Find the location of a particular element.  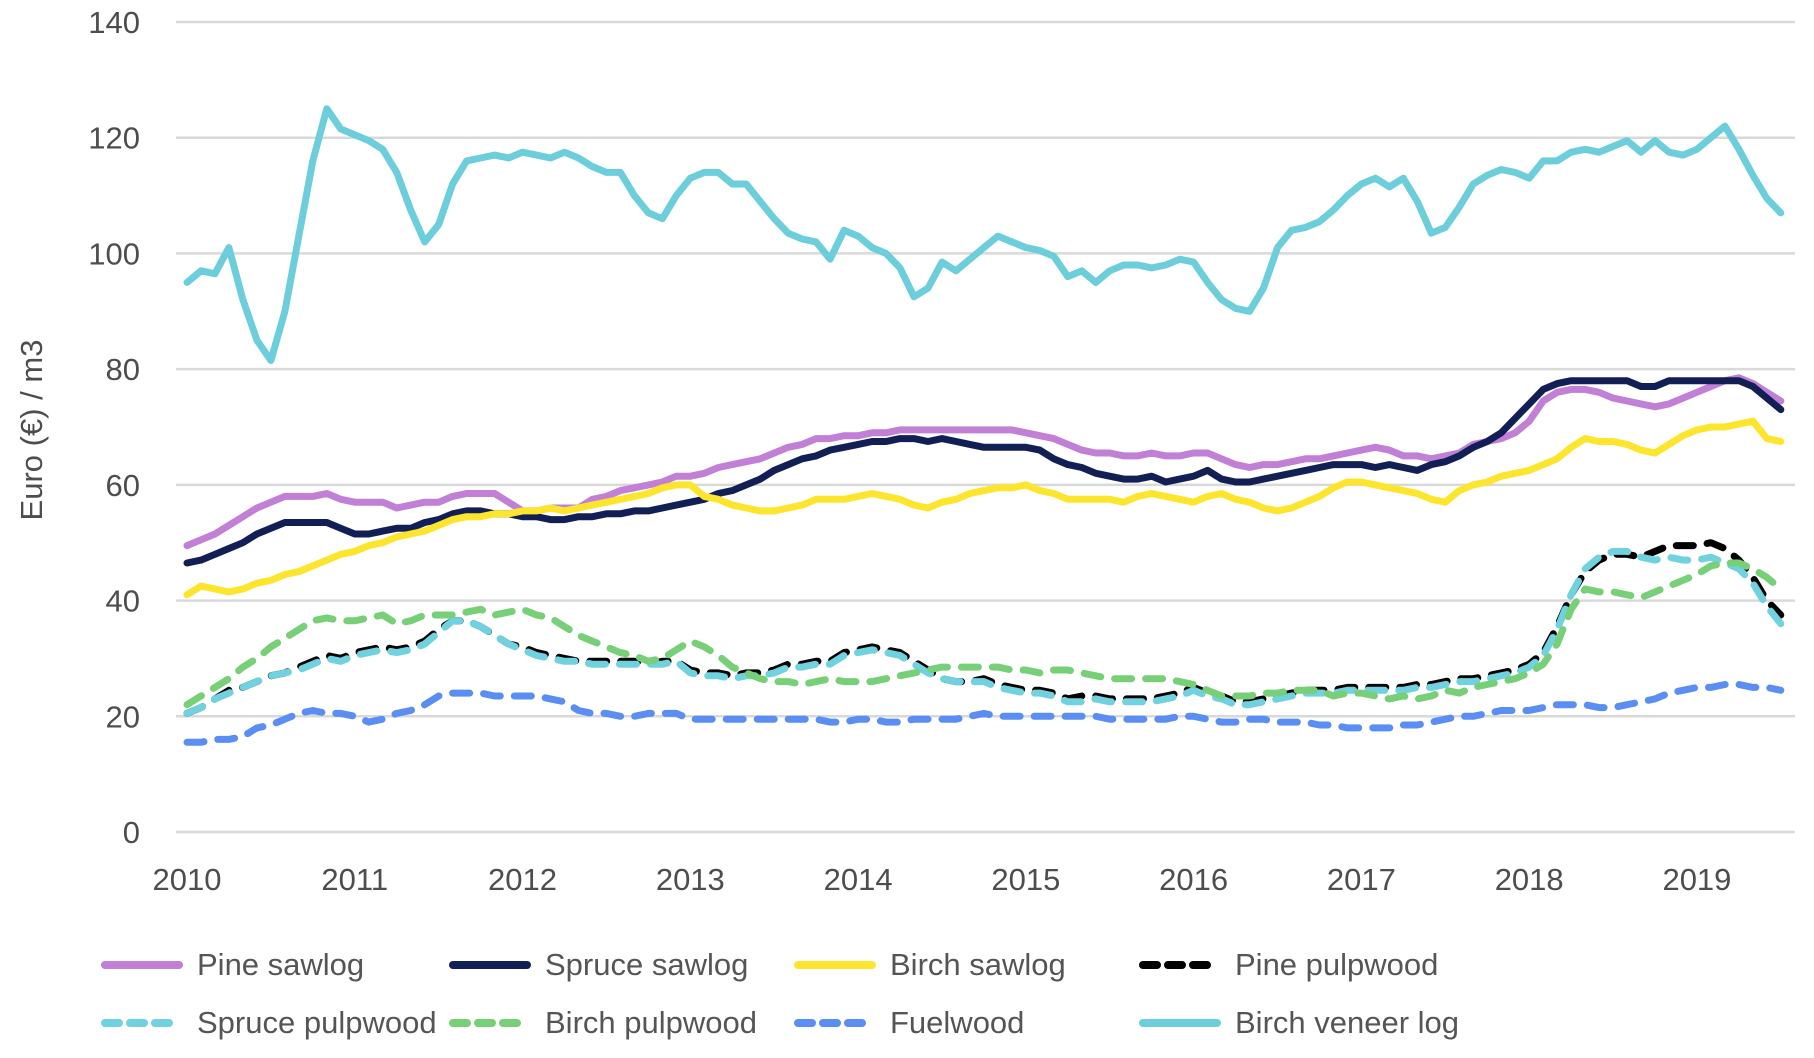

legend-item-spruce-pulpwood: Spruce pulpwood is located at coordinates (268, 1022).